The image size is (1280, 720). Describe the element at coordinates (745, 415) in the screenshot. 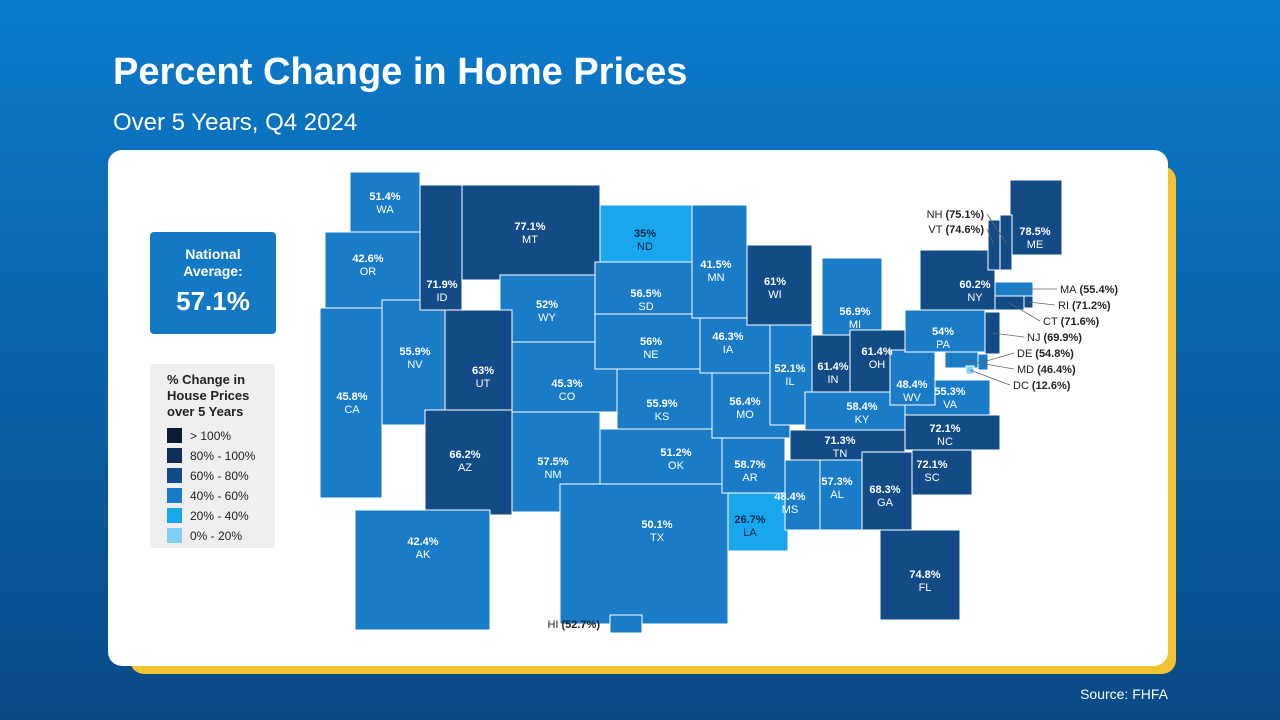

I see `state-code: MO` at that location.